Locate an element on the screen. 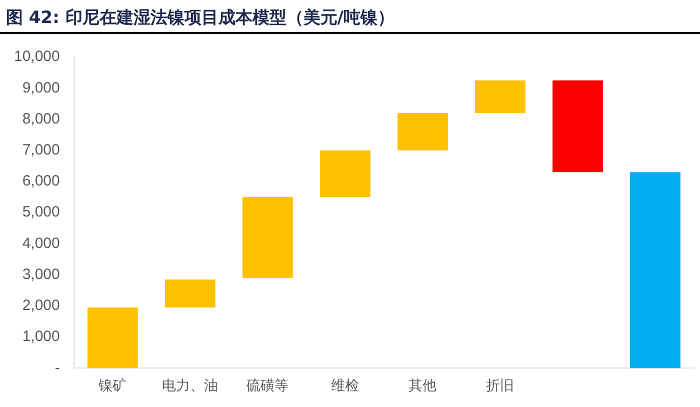  y-tick-label: 2,000 is located at coordinates (41, 305).